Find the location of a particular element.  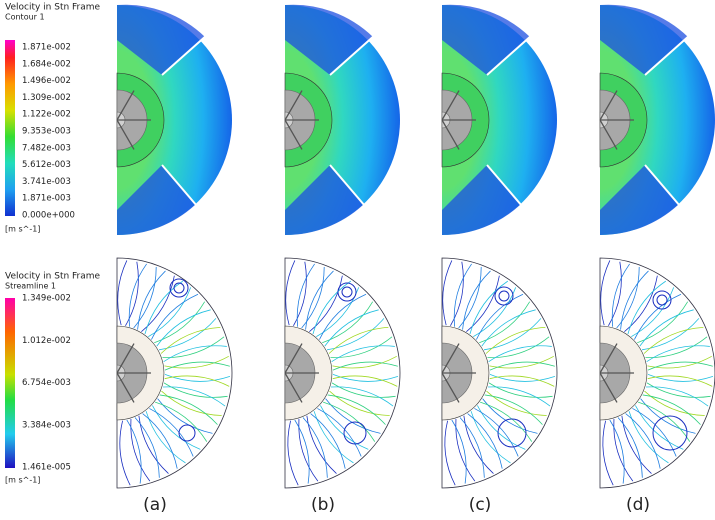

contour-legend: Velocity in Stn Frame Contour 1 [m s^-1] is located at coordinates (53, 118).